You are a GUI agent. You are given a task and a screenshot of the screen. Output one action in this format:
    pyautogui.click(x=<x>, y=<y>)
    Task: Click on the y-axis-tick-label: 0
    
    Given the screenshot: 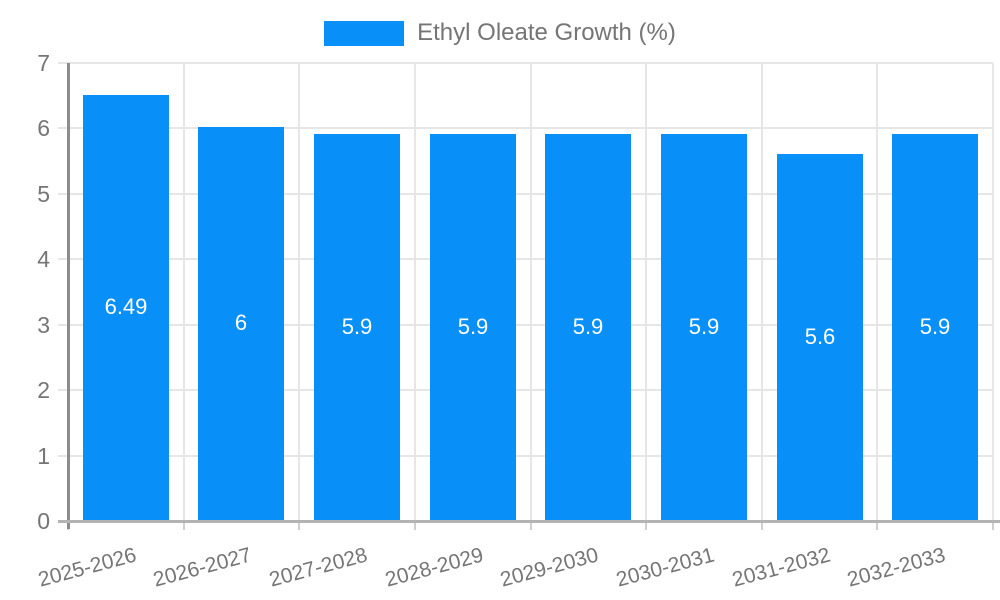 What is the action you would take?
    pyautogui.click(x=43, y=521)
    